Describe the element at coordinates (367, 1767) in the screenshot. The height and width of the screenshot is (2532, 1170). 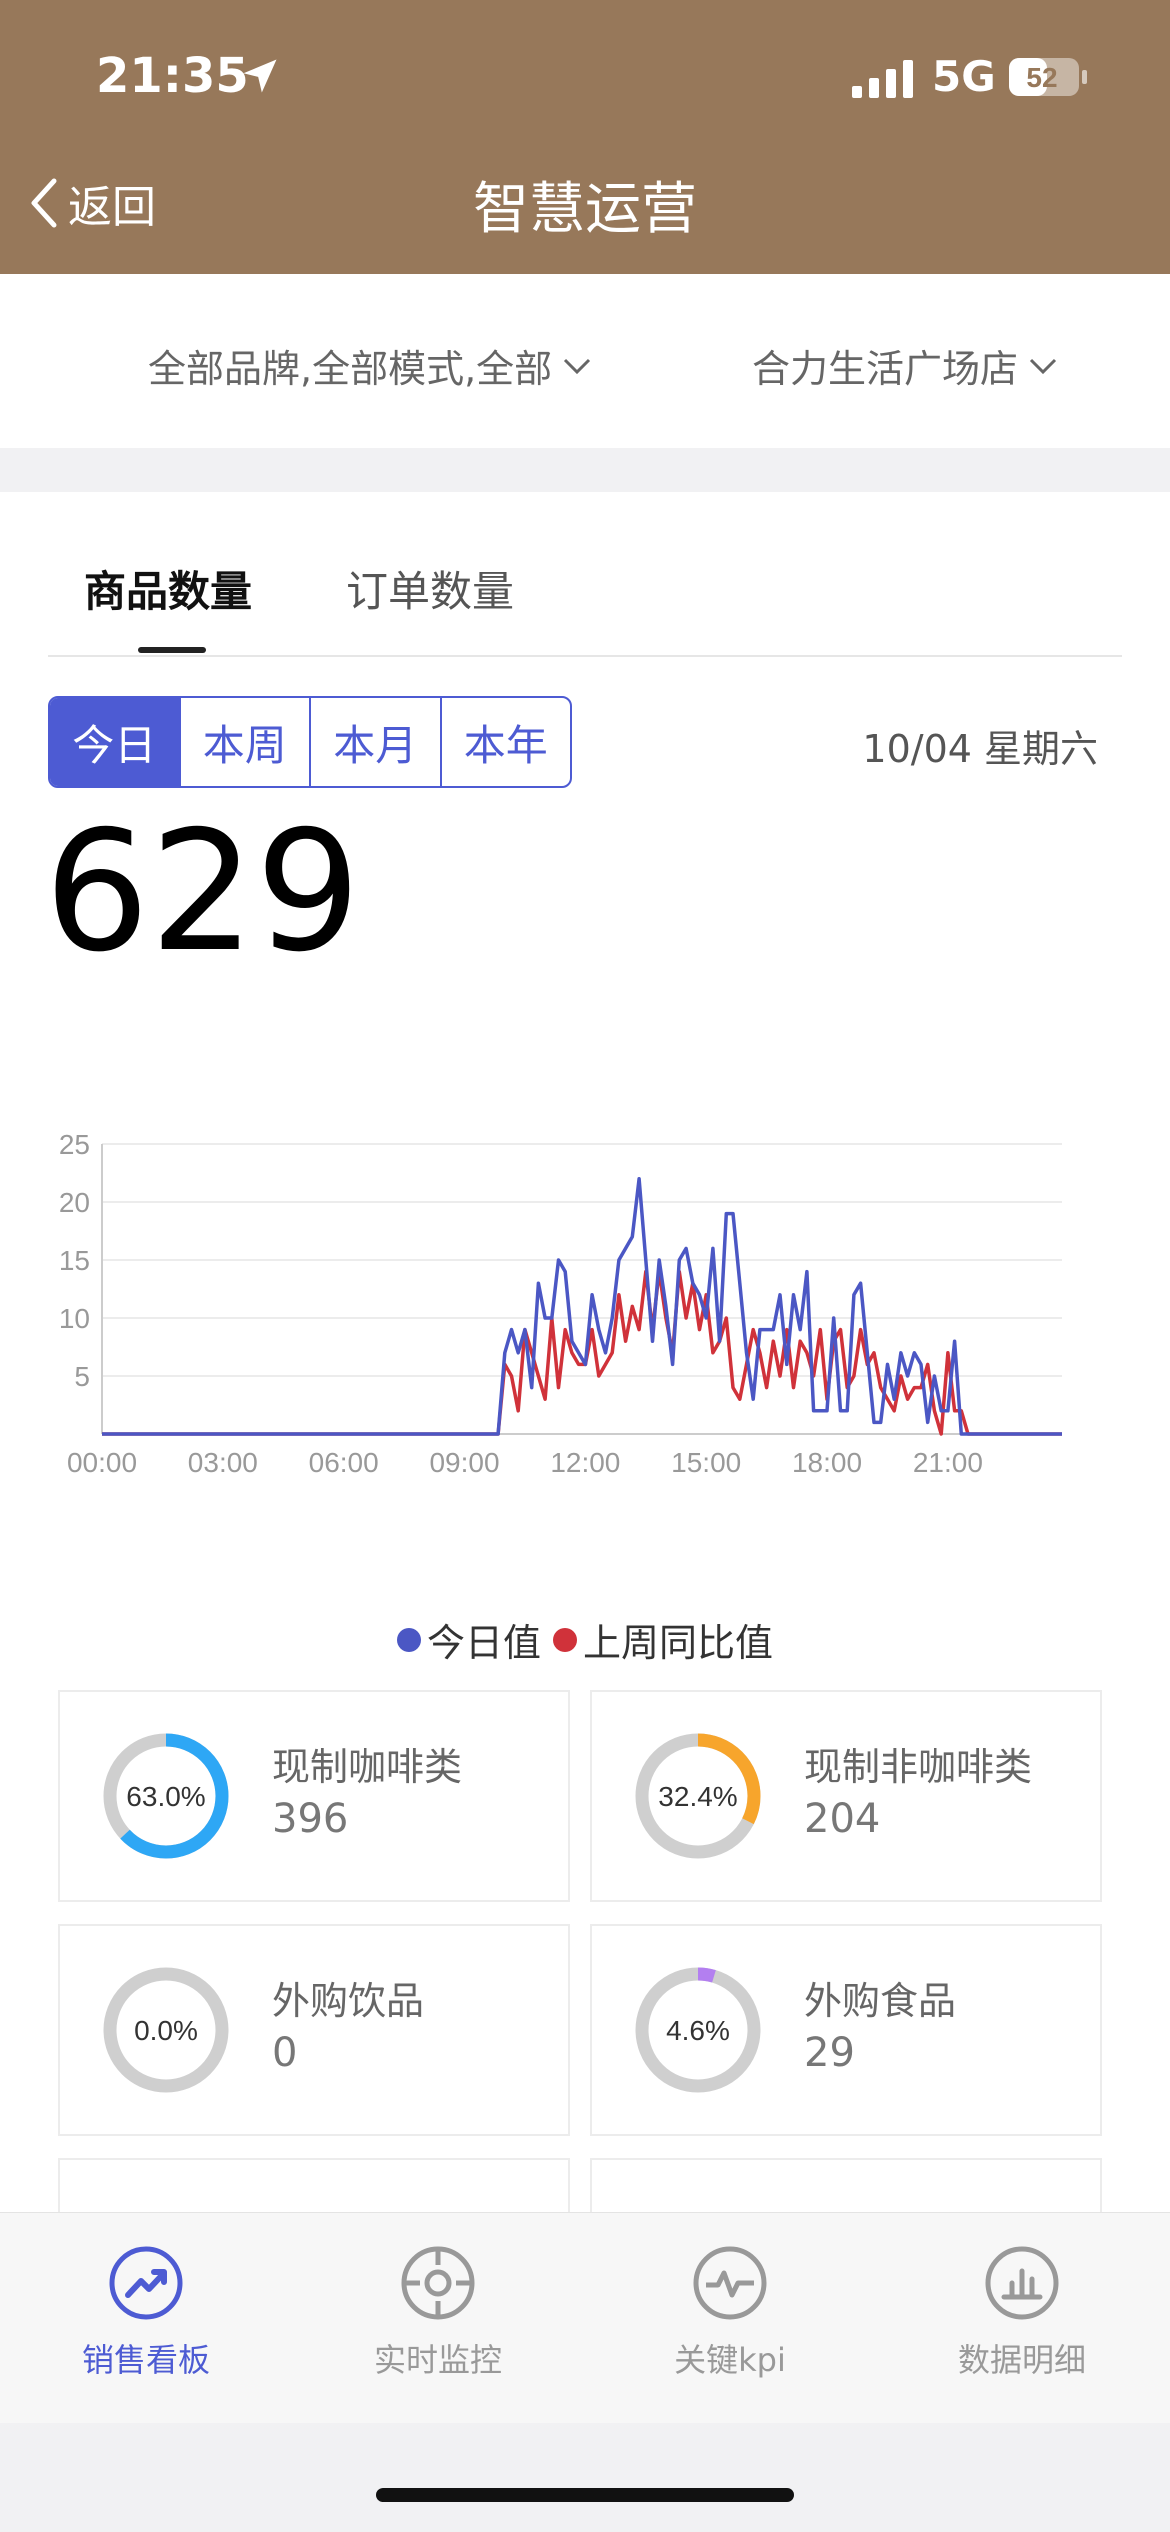
I see `category-name: 现制咖啡类` at that location.